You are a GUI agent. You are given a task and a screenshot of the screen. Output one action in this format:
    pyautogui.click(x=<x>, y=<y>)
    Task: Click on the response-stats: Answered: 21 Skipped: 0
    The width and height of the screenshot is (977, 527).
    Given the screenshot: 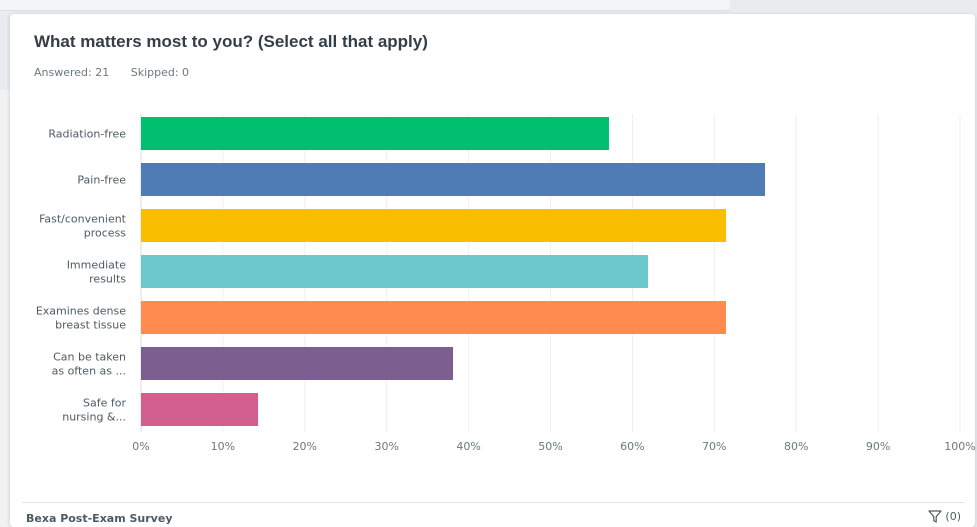 What is the action you would take?
    pyautogui.click(x=120, y=72)
    